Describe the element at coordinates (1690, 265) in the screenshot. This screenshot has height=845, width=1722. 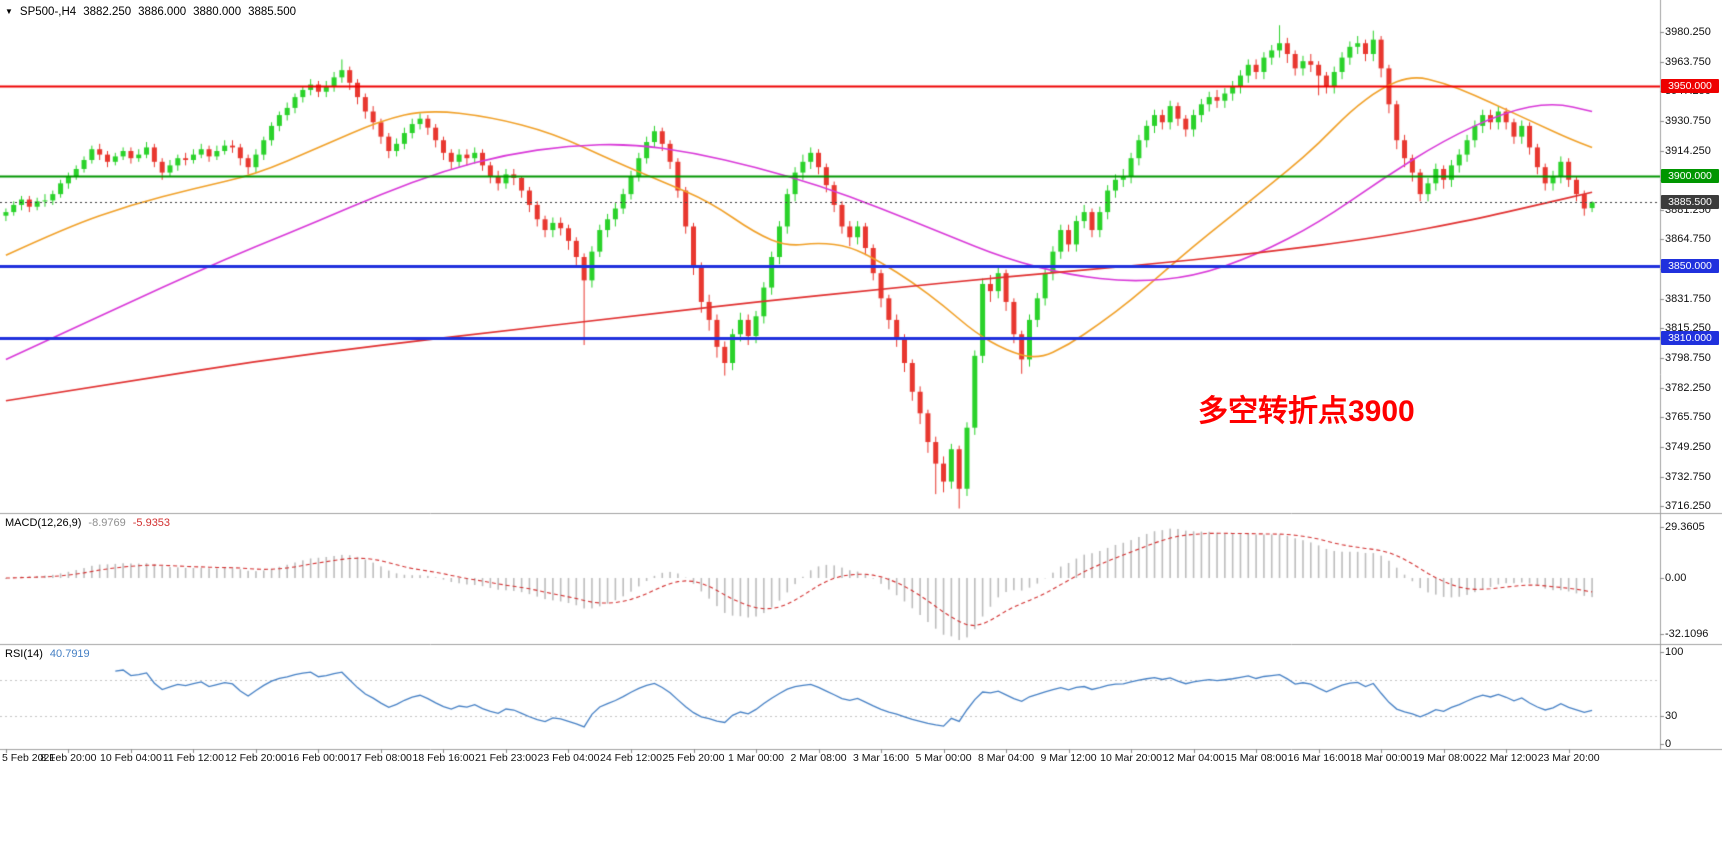
I see `hline-price-badge: 3850.000` at that location.